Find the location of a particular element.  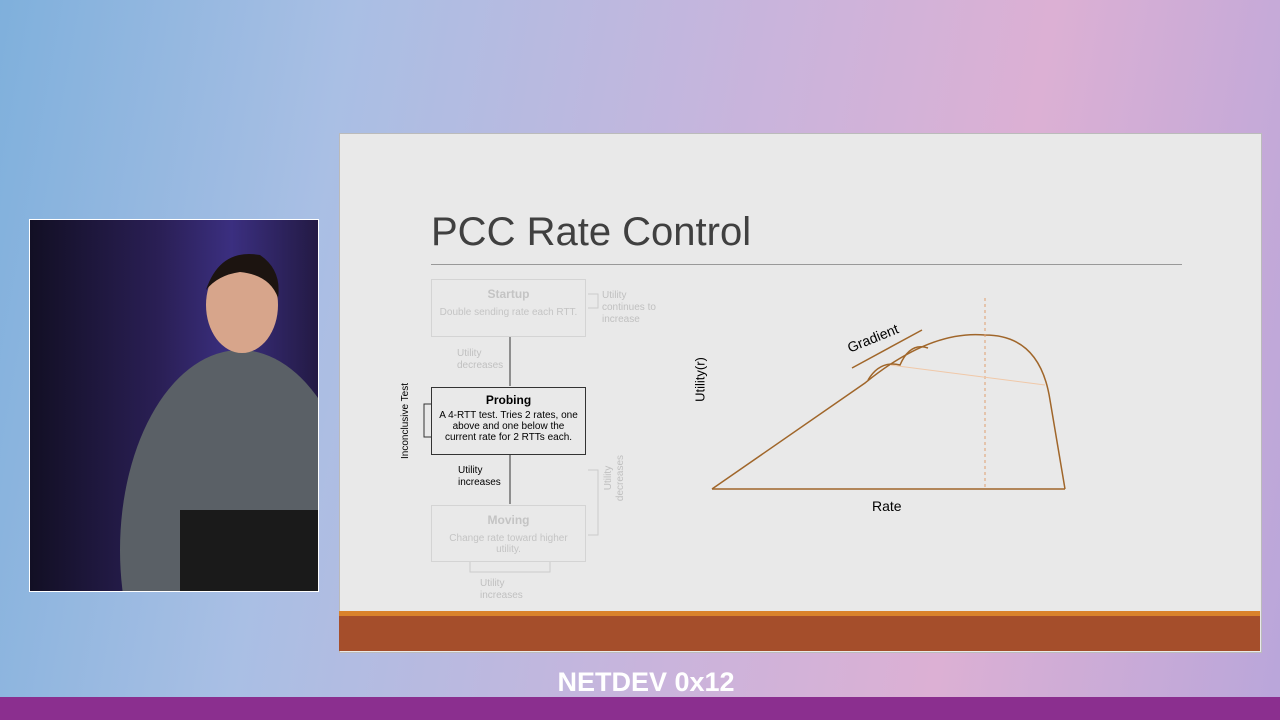

slide-title: PCC Rate Control is located at coordinates (591, 232).